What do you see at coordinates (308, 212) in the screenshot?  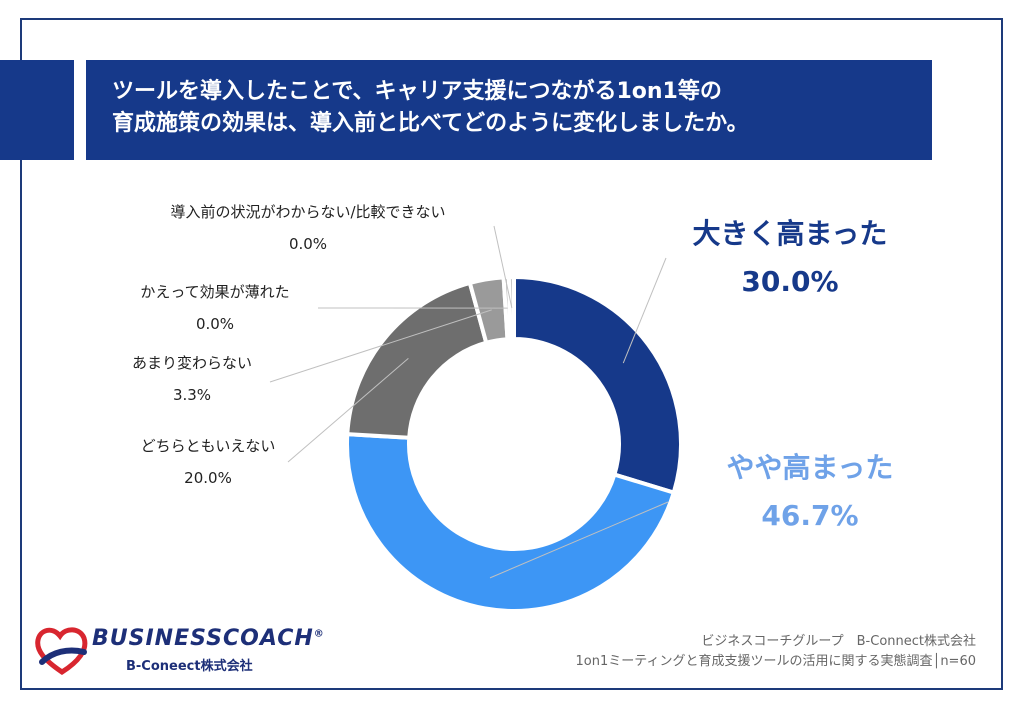 I see `label-category-5-name: 導入前の状況がわからない/比較できない` at bounding box center [308, 212].